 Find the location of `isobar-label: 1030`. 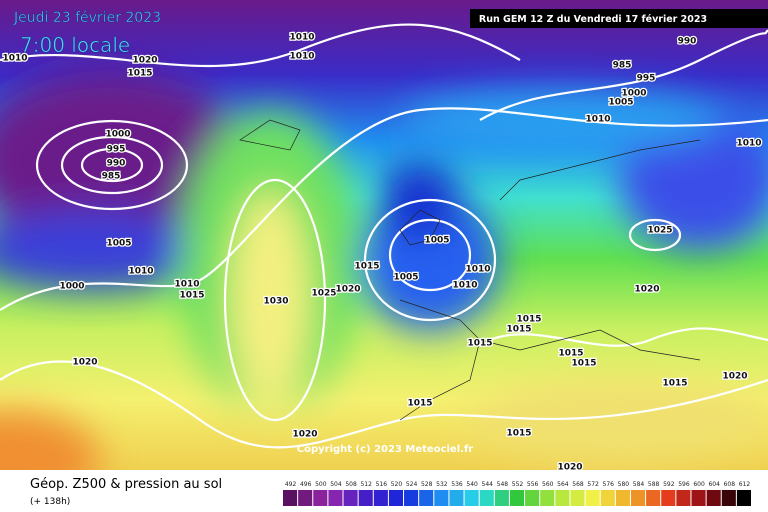

isobar-label: 1030 is located at coordinates (275, 302).